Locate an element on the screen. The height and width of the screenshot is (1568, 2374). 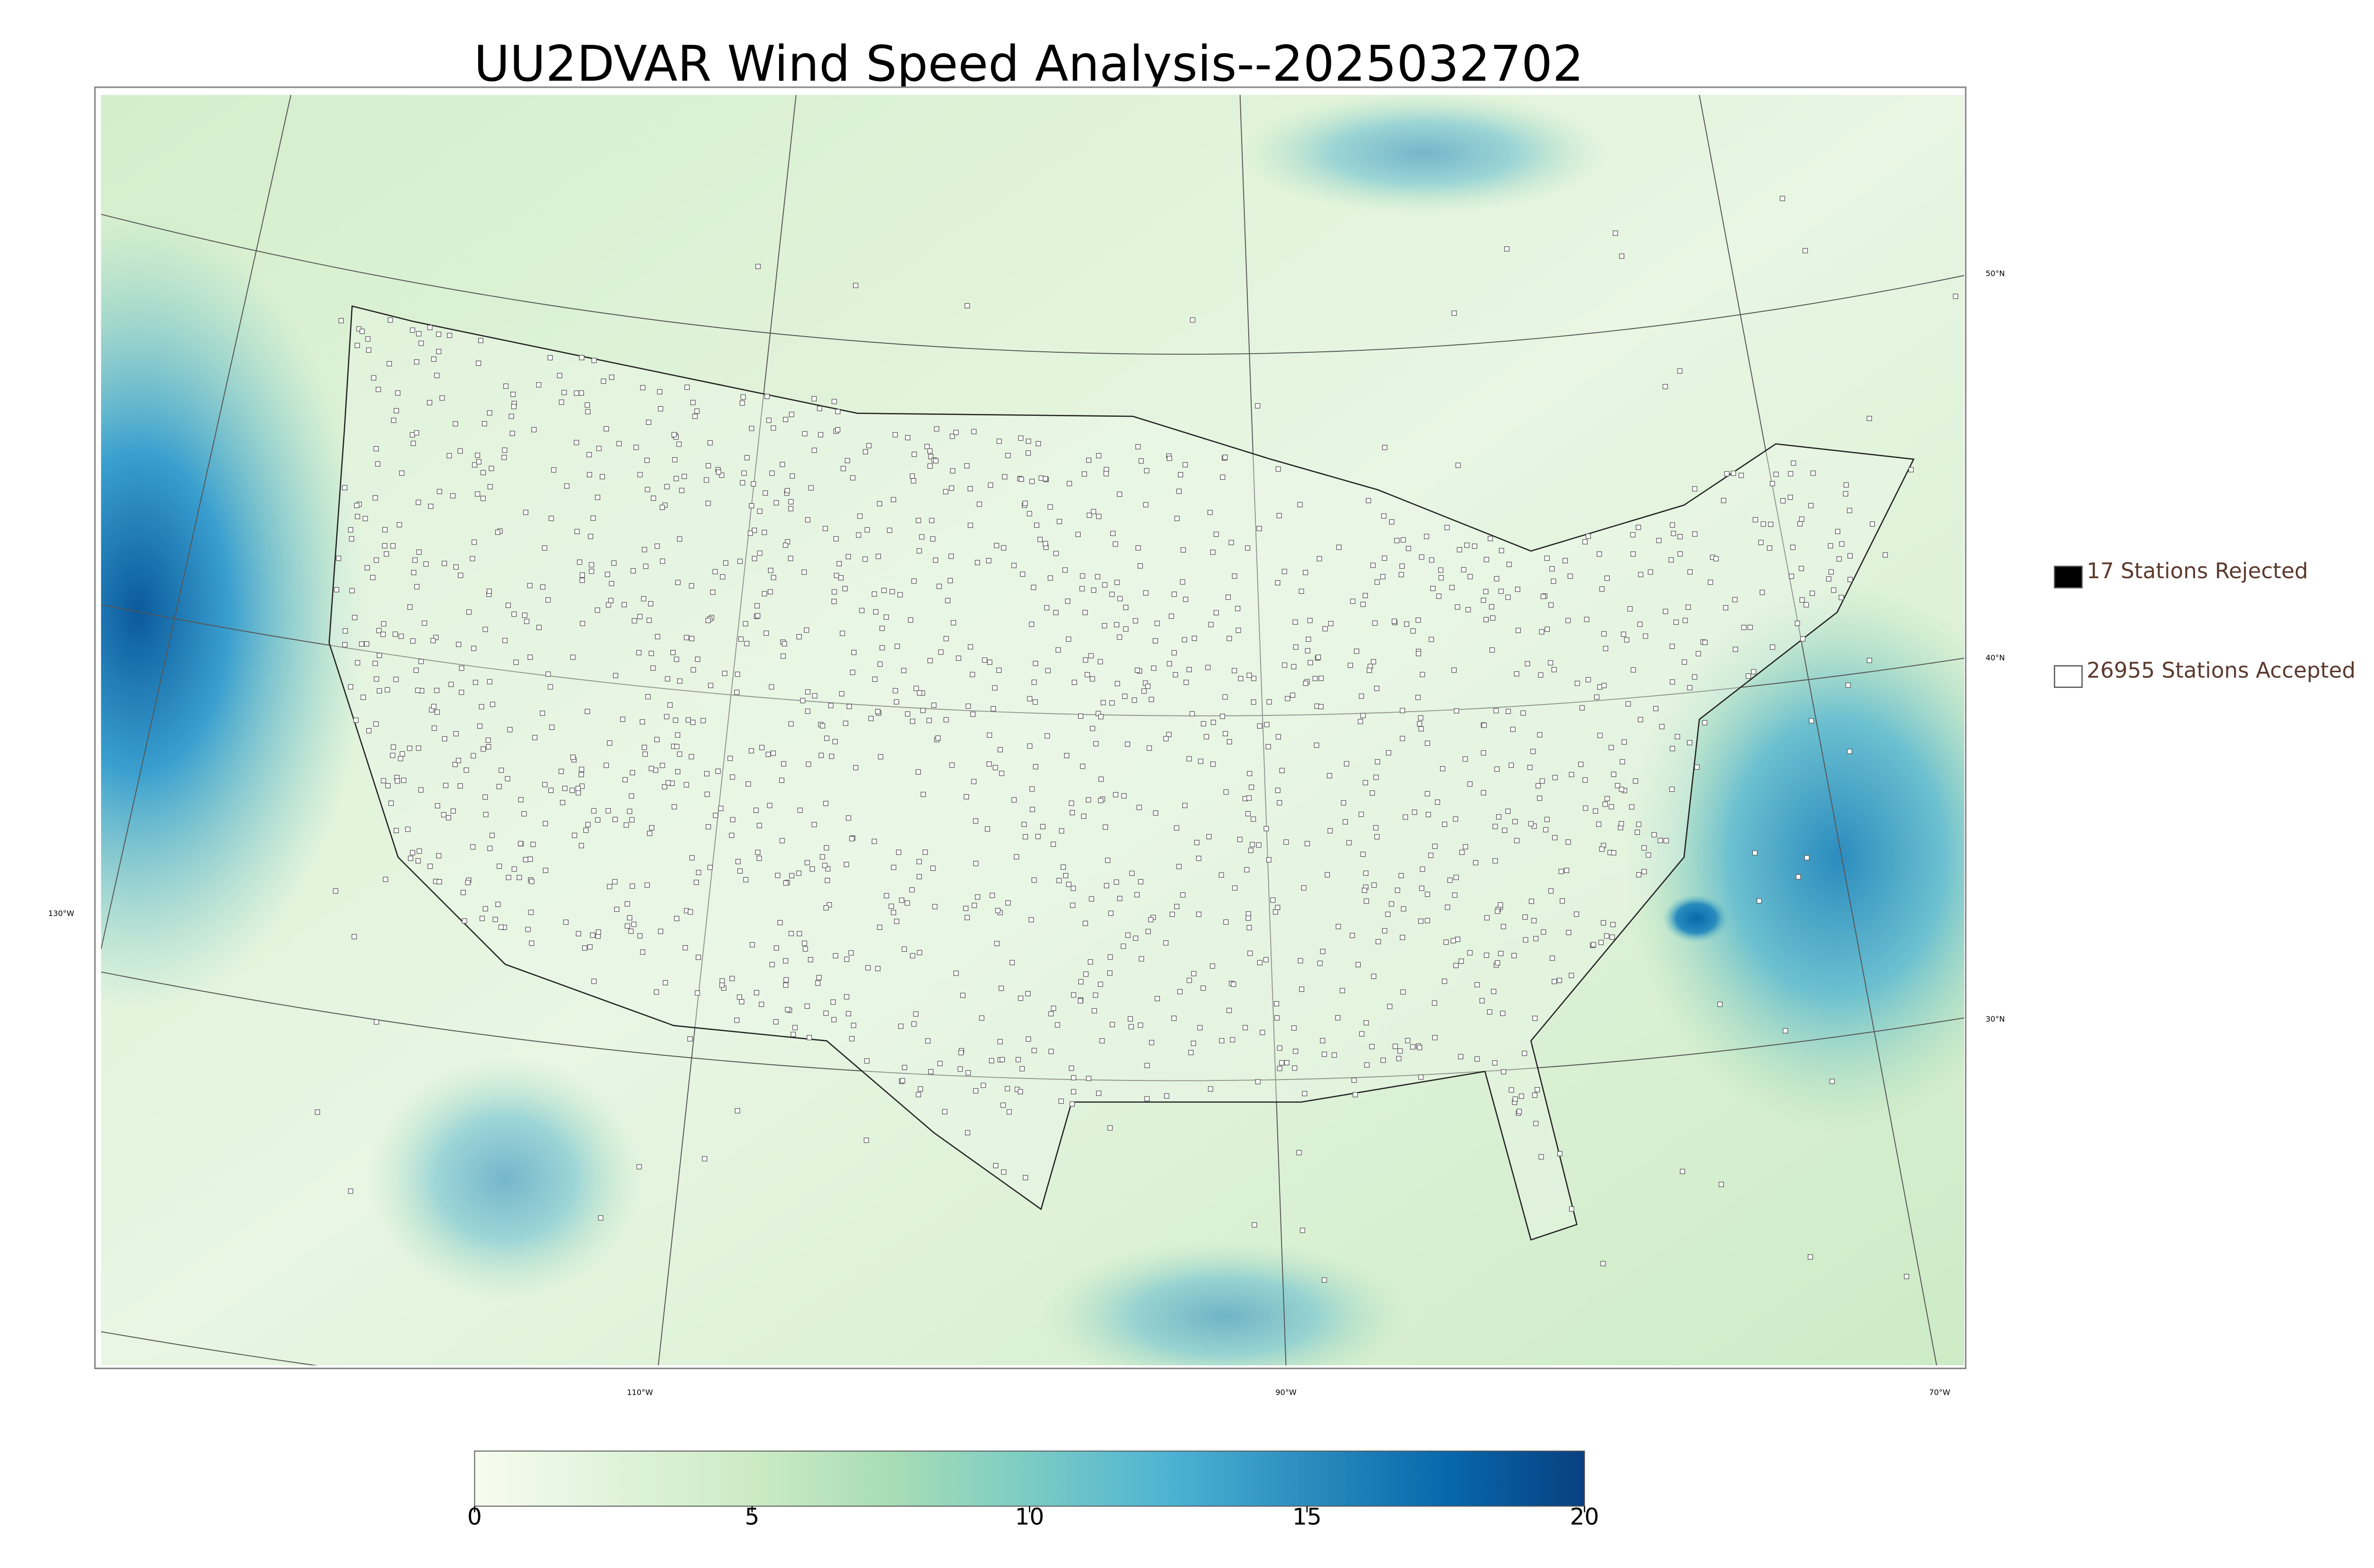
lon-label: 130°W is located at coordinates (61, 914).